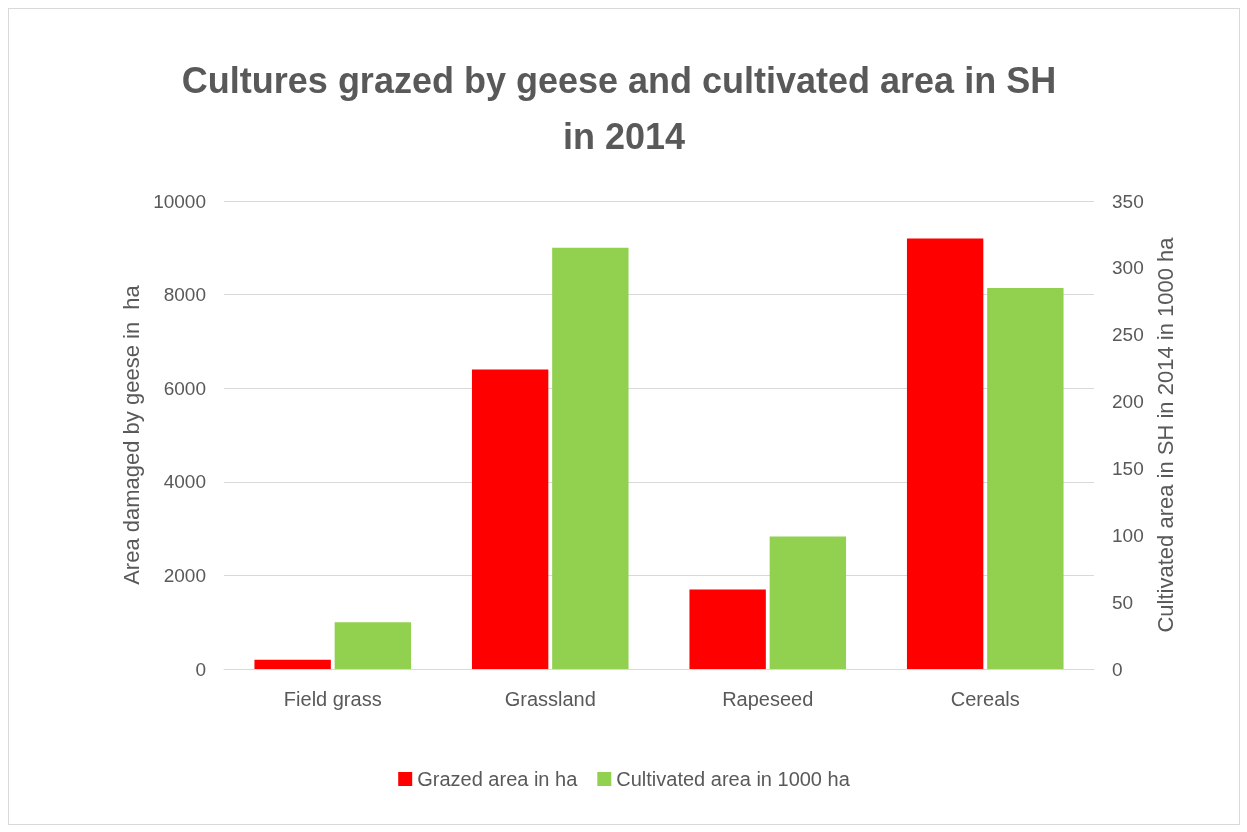  I want to click on x-tick-label: Grassland, so click(550, 699).